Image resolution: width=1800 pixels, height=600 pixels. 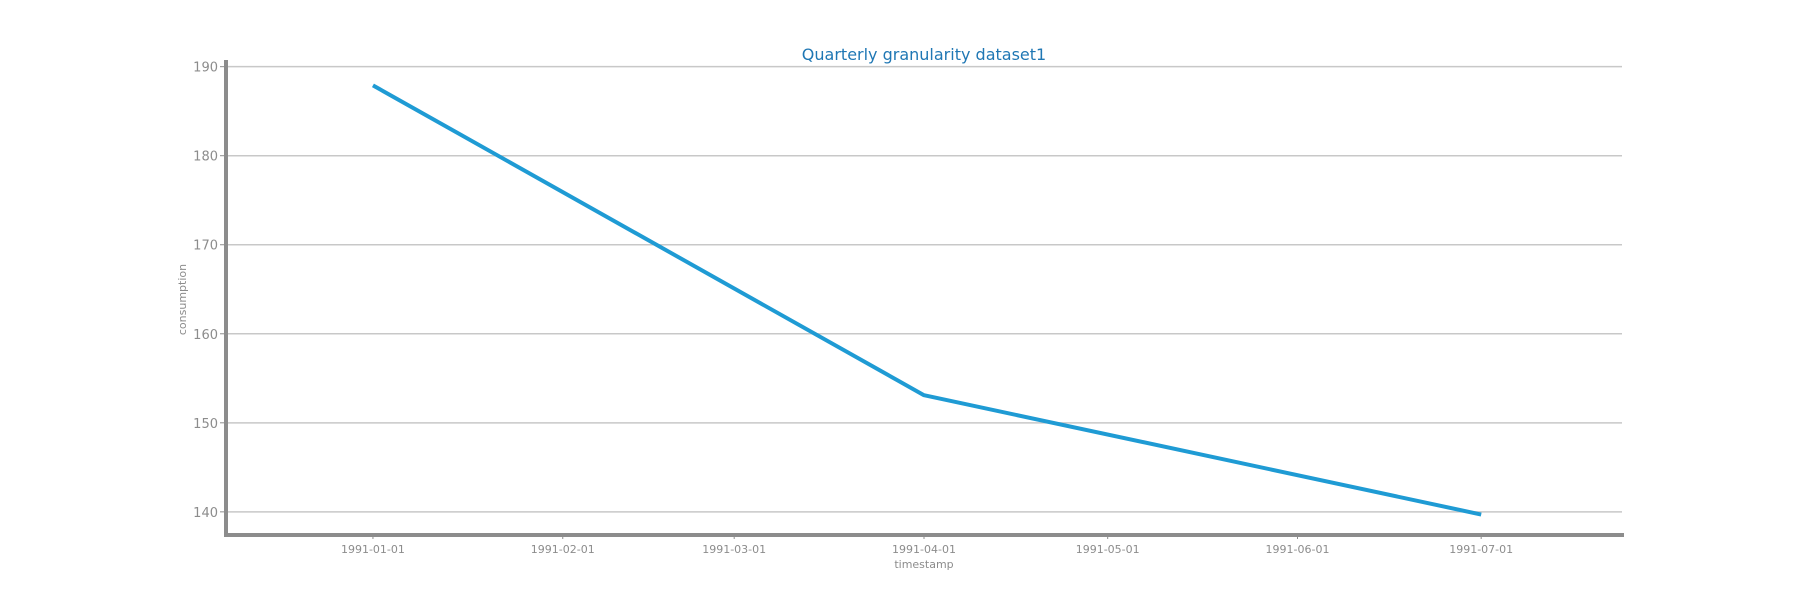 I want to click on x-tick-label: 1991-05-01, so click(x=1108, y=549).